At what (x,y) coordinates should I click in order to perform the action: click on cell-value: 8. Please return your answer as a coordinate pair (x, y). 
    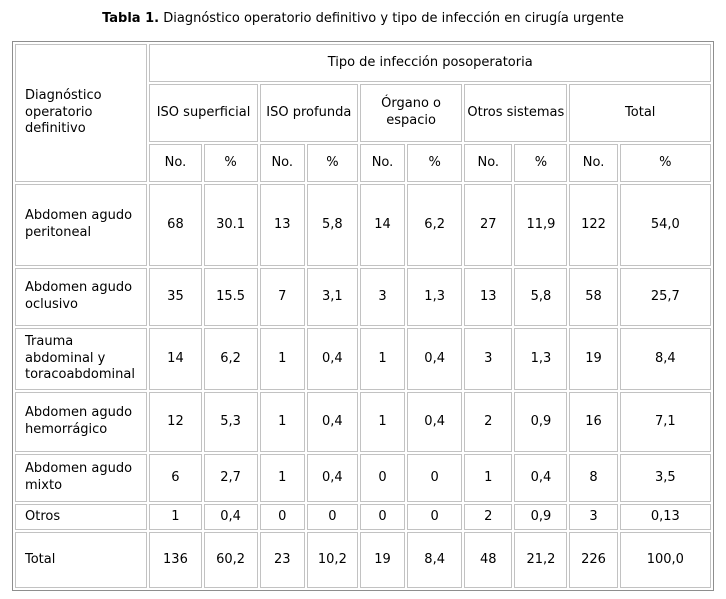
    Looking at the image, I should click on (593, 478).